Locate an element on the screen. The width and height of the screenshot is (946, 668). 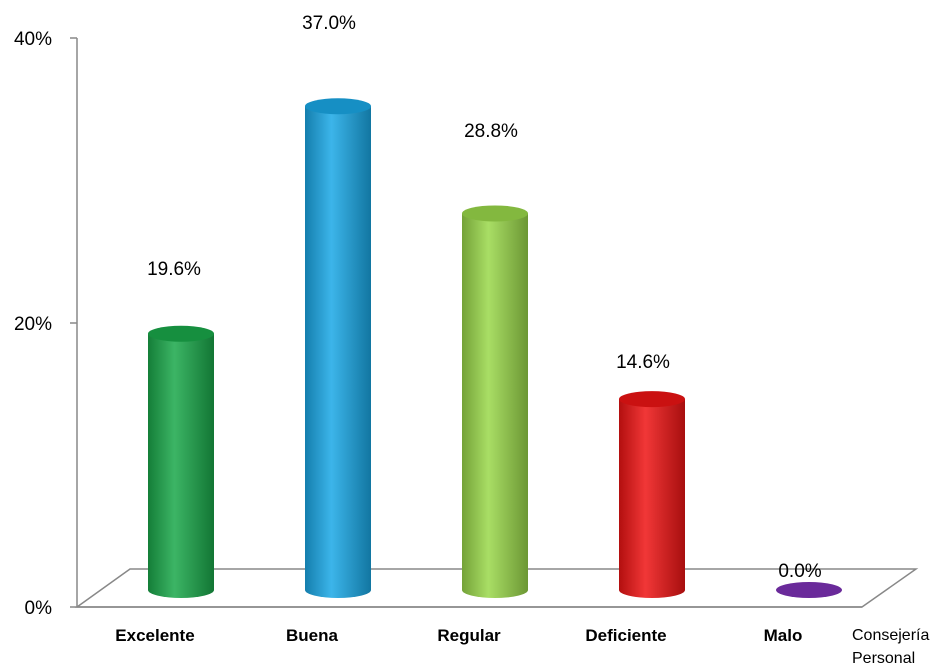
bar-top-malo is located at coordinates (809, 590).